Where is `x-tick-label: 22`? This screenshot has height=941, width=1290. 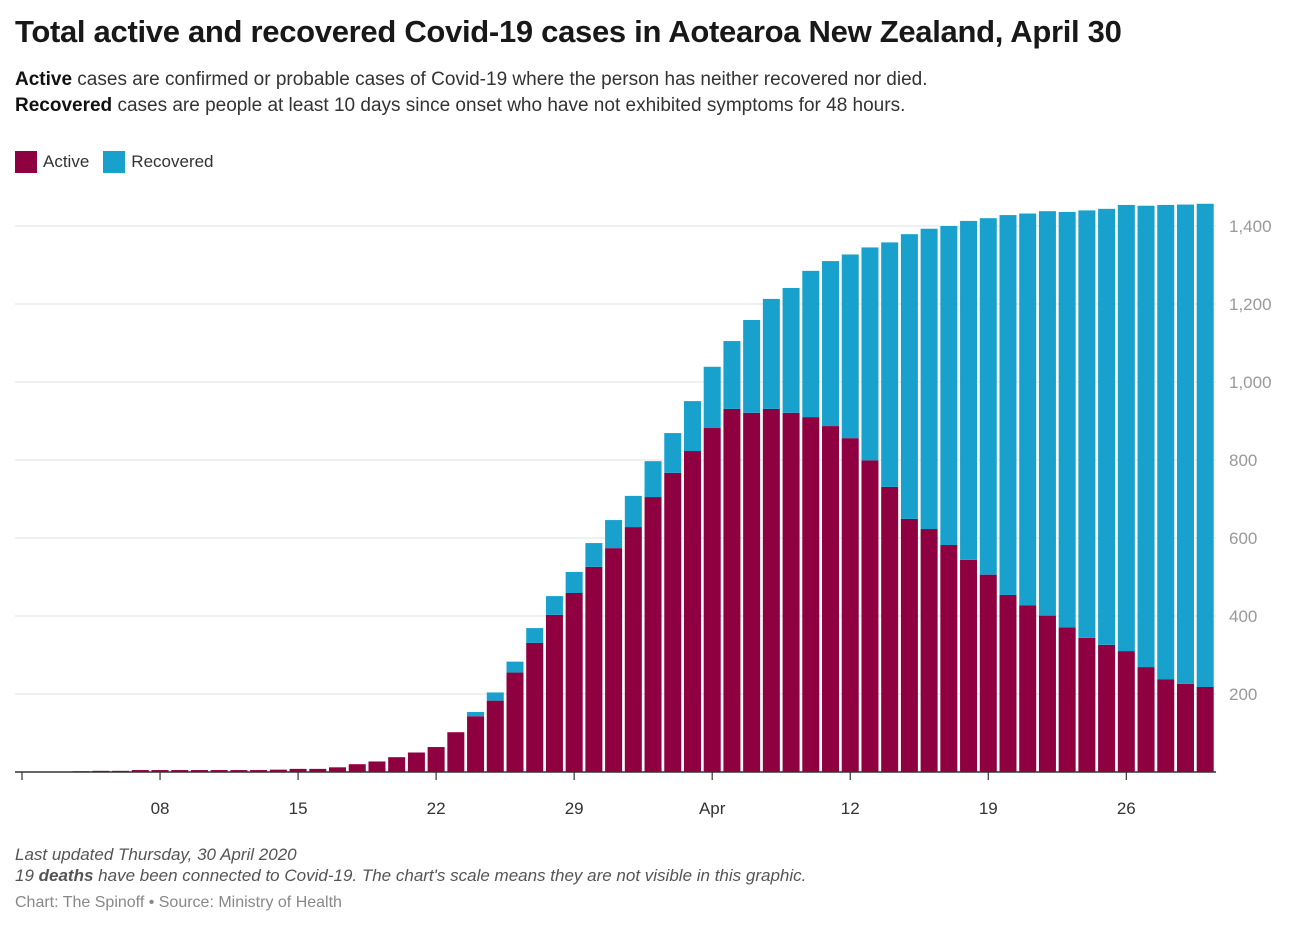
x-tick-label: 22 is located at coordinates (436, 808).